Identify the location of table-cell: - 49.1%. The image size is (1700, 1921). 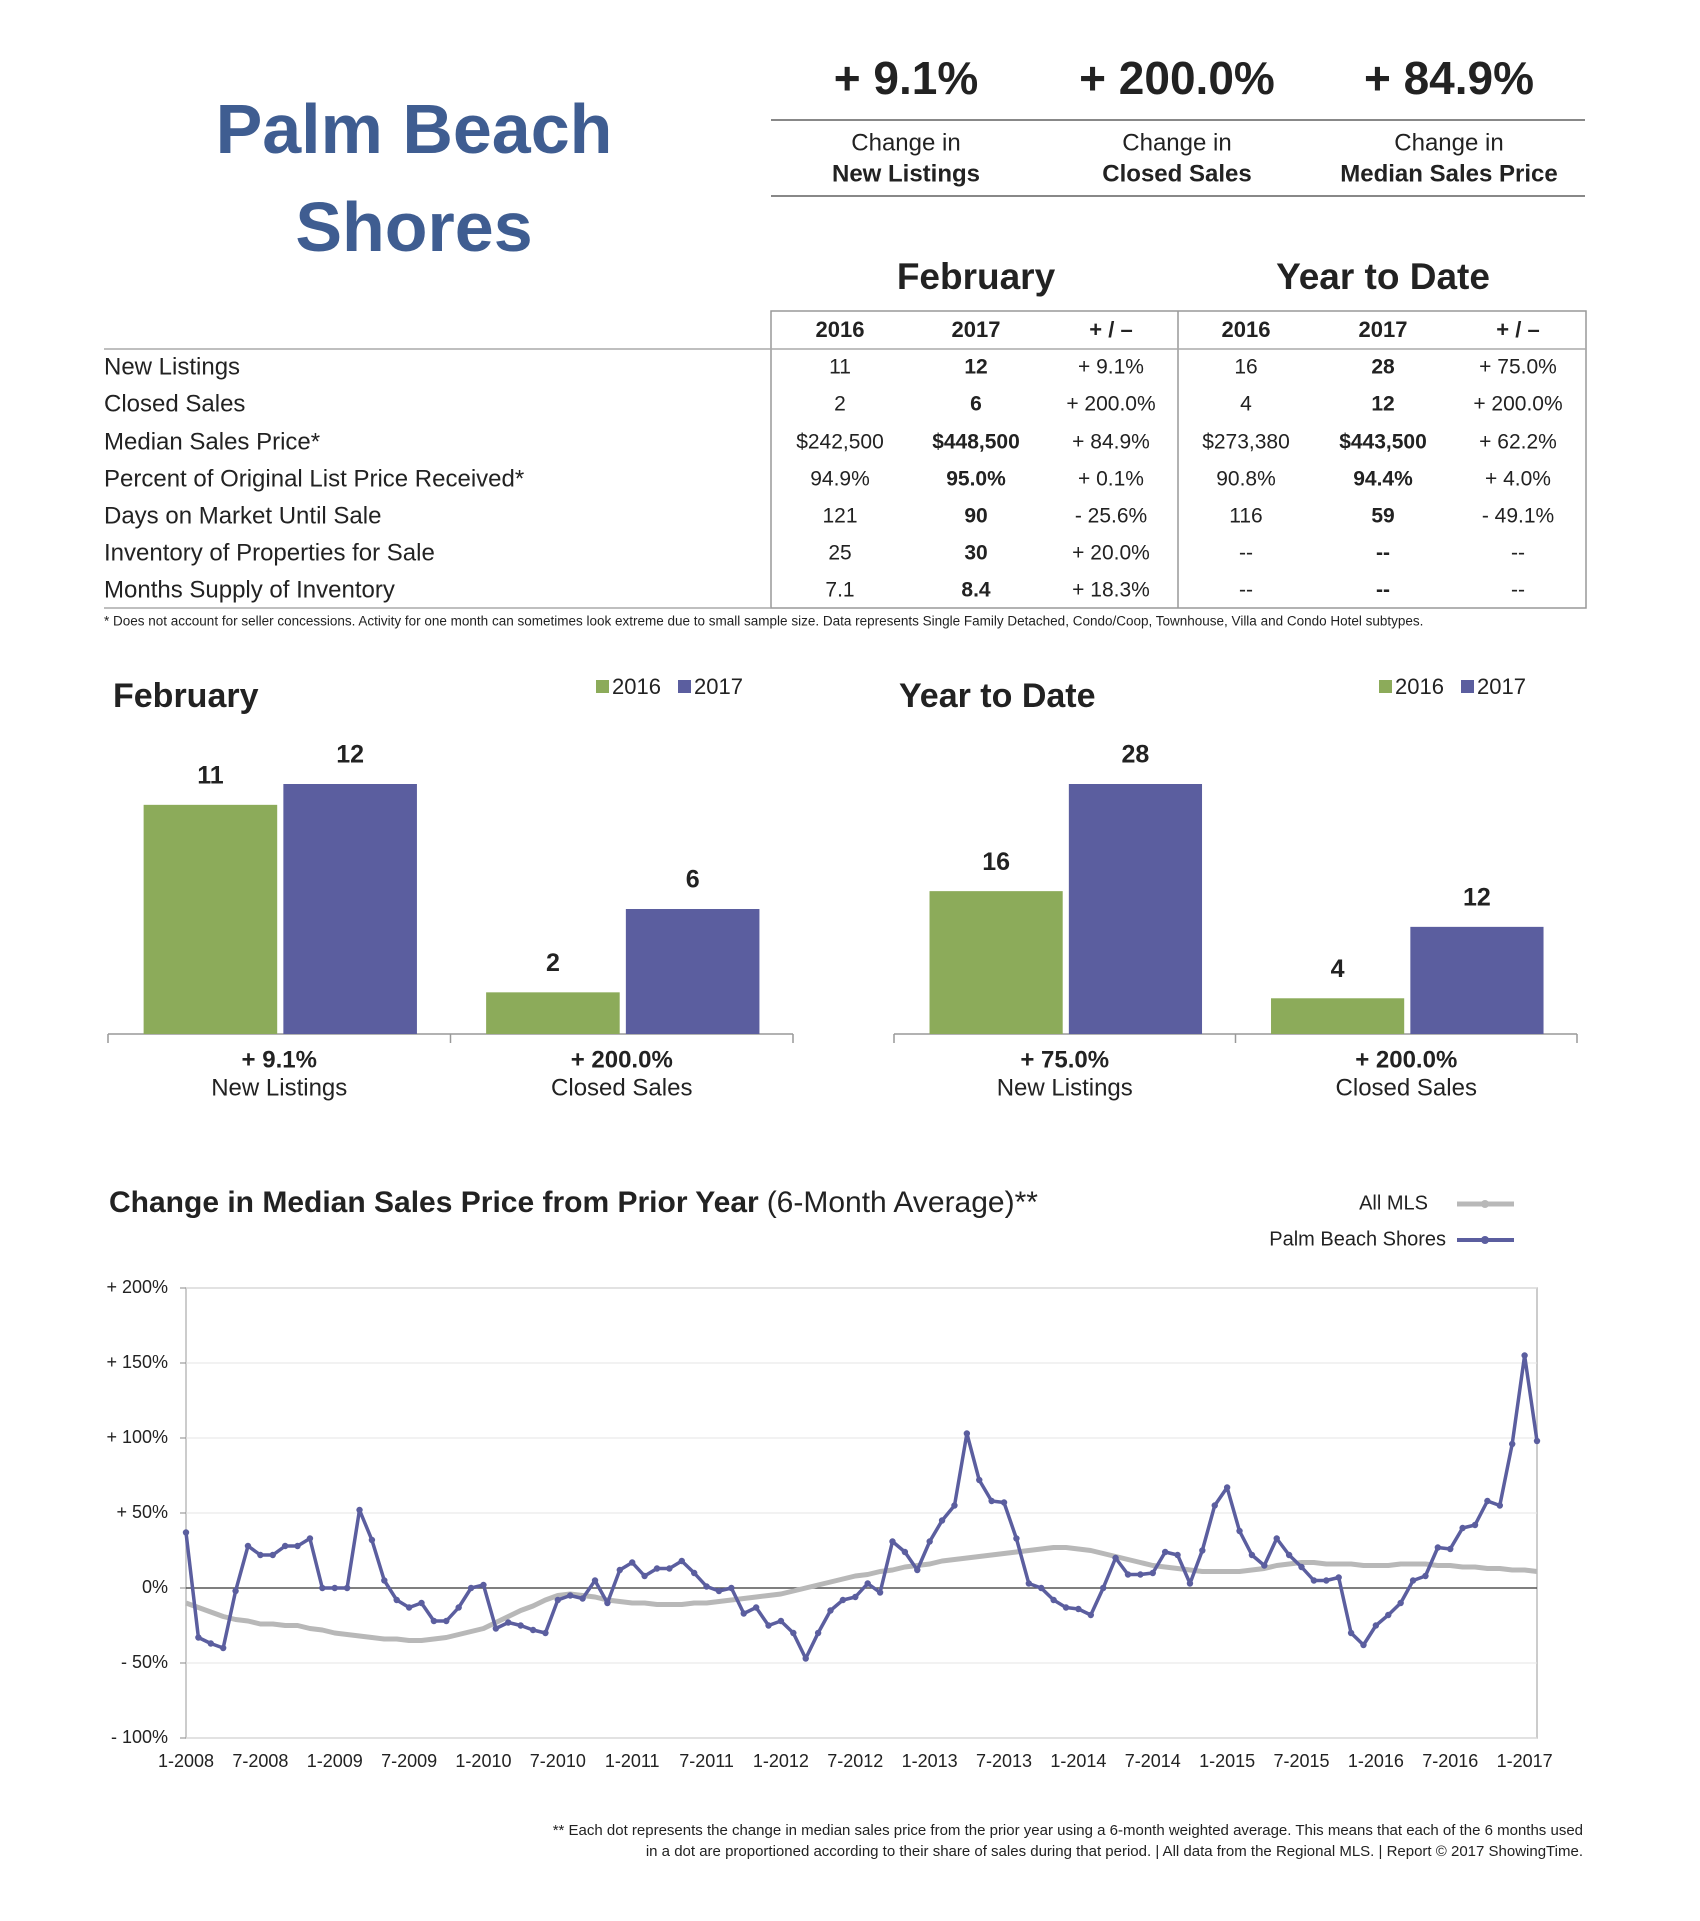
(1518, 516).